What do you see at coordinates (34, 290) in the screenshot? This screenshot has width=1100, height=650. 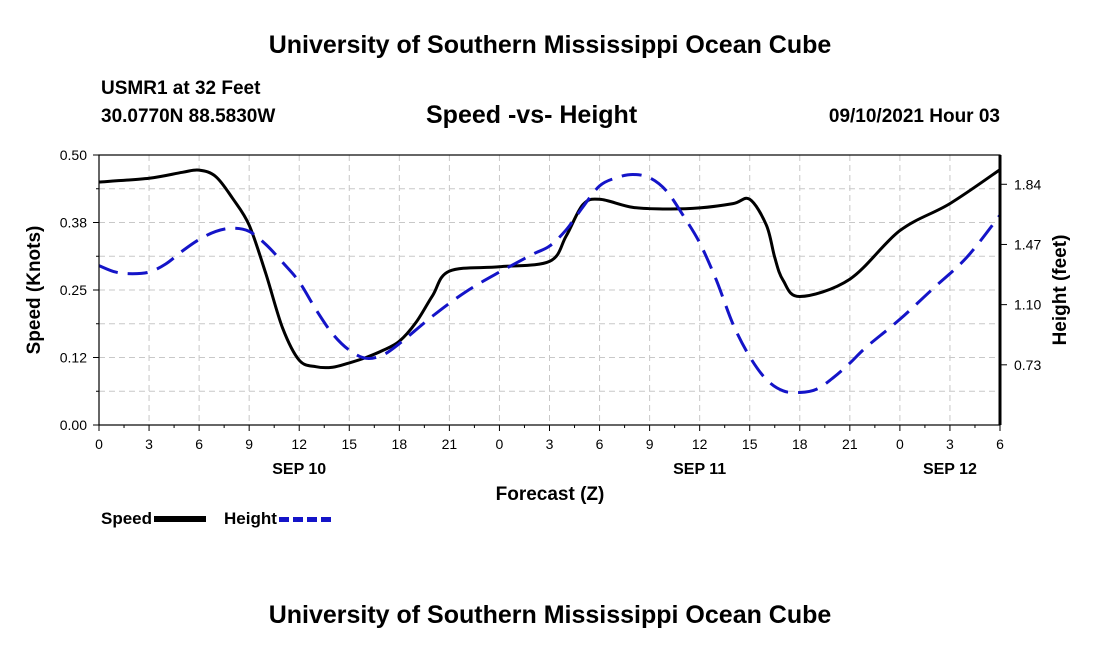 I see `y-axis-label: Speed (Knots)` at bounding box center [34, 290].